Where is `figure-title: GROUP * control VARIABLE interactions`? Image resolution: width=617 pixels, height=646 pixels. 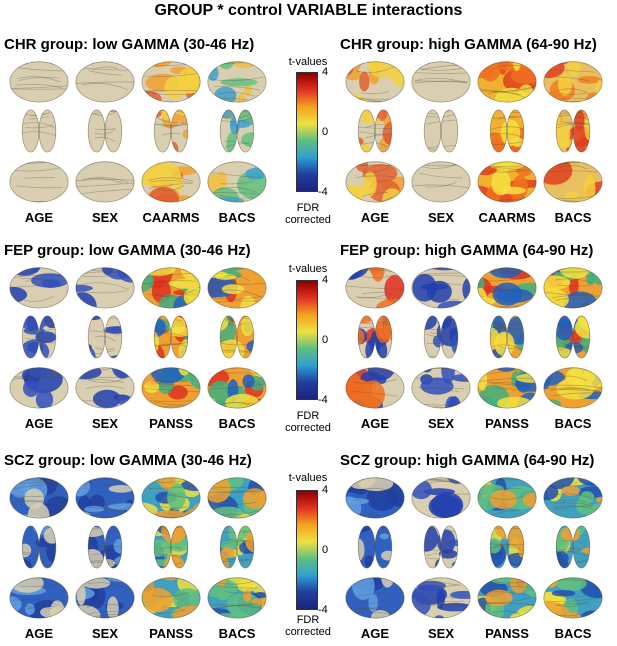 figure-title: GROUP * control VARIABLE interactions is located at coordinates (308, 10).